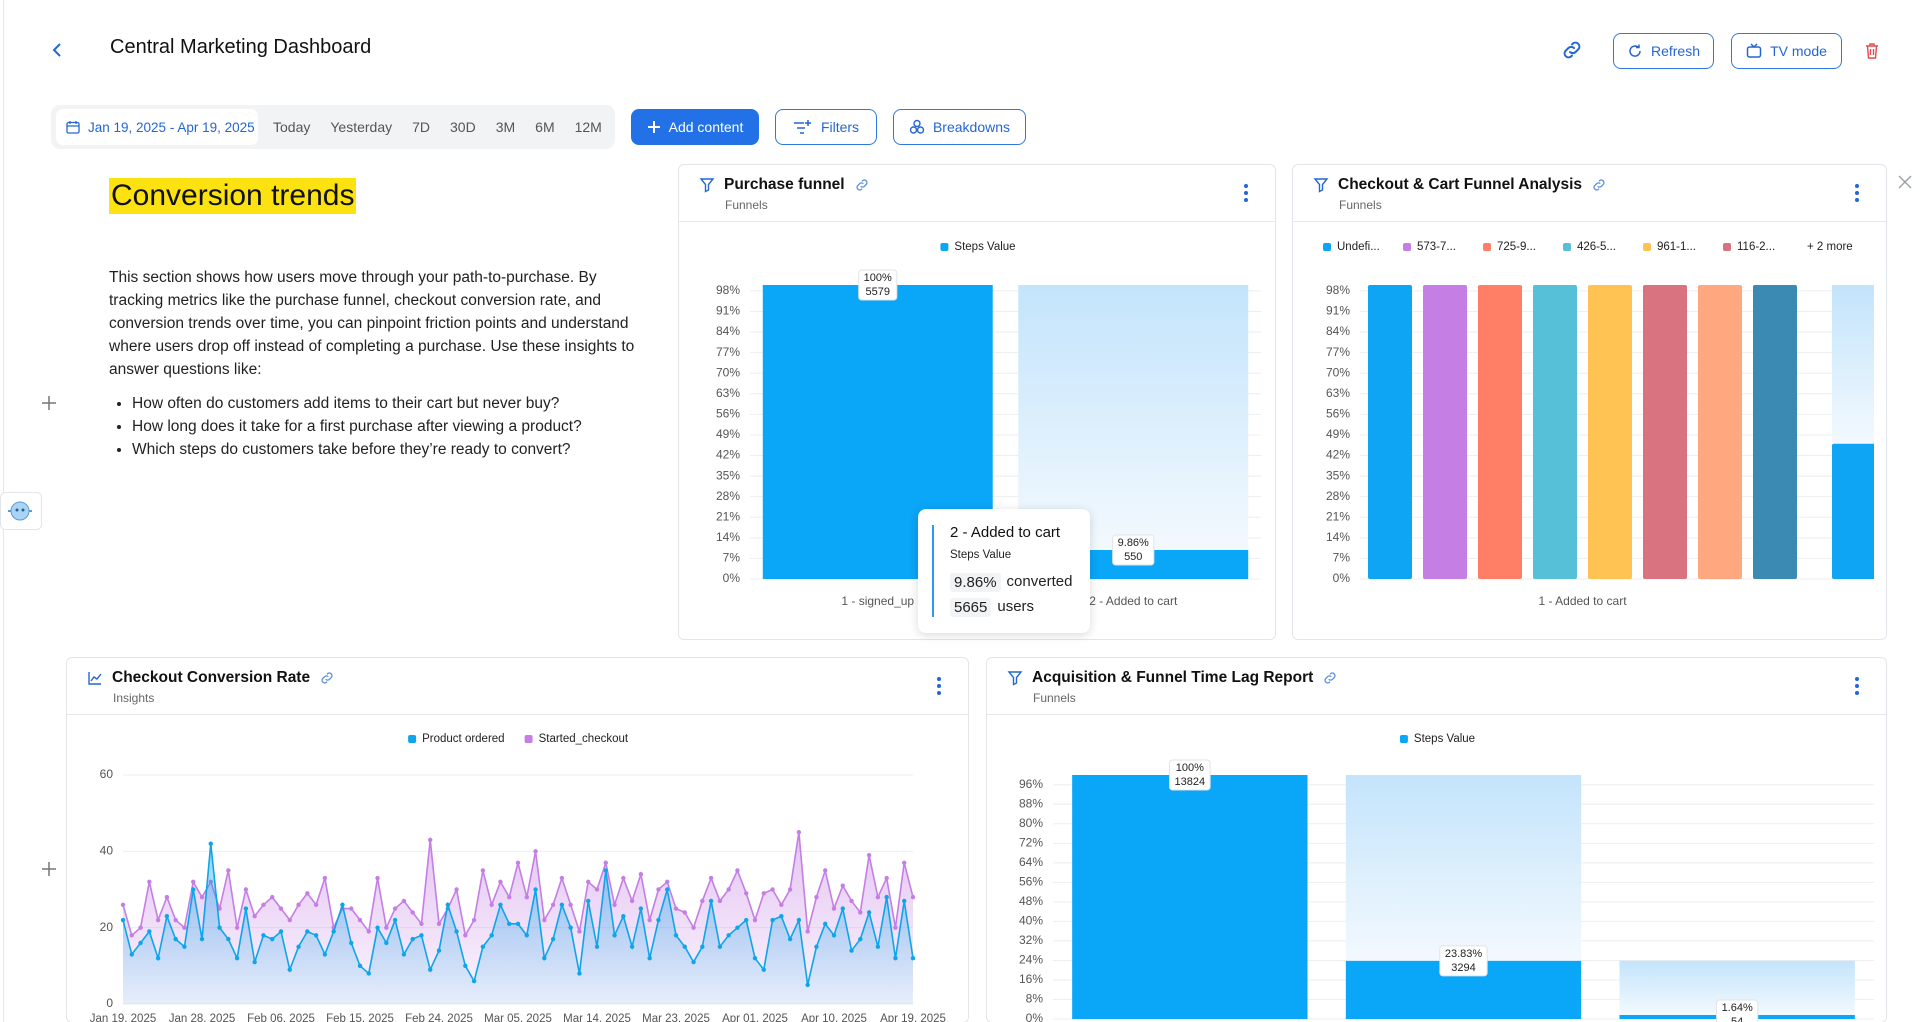  Describe the element at coordinates (588, 127) in the screenshot. I see `range-option: 12M` at that location.